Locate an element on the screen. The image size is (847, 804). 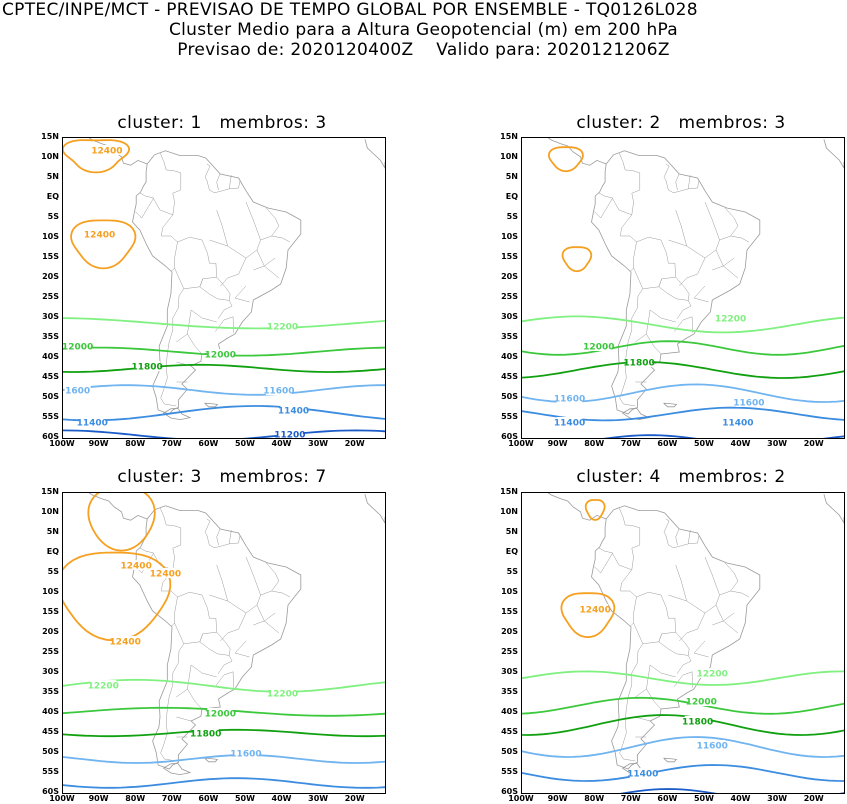
lat-tick-label: 55S is located at coordinates (509, 416).